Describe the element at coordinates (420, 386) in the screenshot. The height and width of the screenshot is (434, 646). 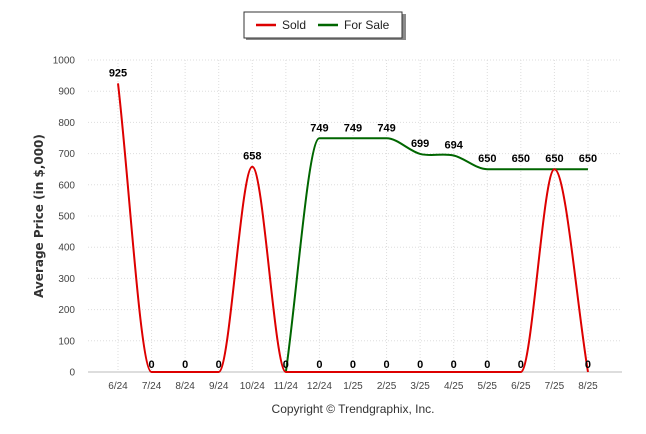
I see `x-tick-label: 3/25` at that location.